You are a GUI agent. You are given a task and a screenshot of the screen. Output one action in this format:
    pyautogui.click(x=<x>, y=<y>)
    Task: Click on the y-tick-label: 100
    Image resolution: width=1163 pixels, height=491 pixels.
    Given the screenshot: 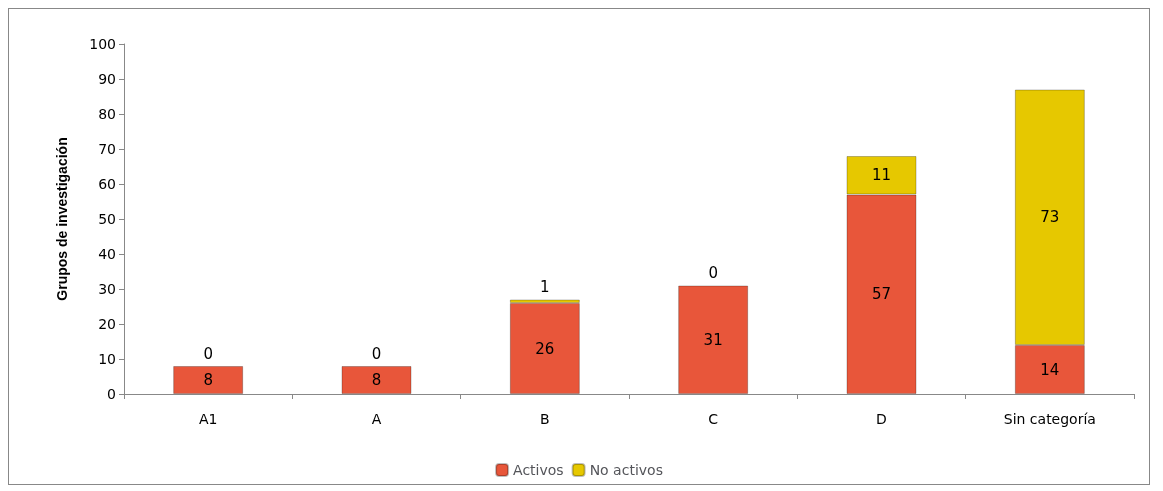 What is the action you would take?
    pyautogui.click(x=102, y=44)
    